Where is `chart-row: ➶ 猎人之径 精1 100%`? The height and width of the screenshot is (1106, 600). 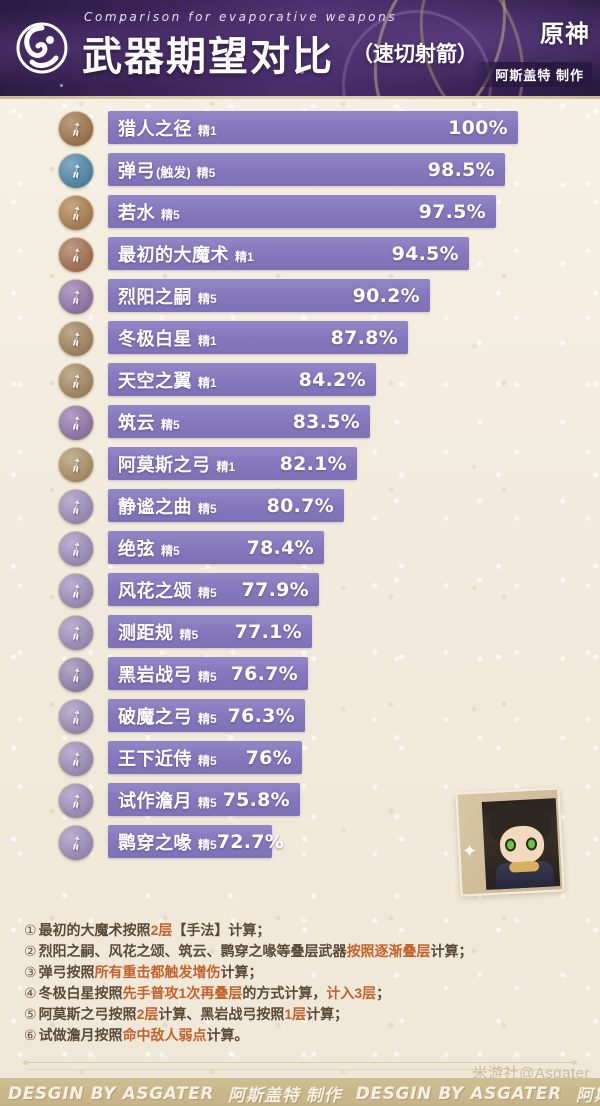
chart-row: ➶ 猎人之径 精1 100% is located at coordinates (300, 129).